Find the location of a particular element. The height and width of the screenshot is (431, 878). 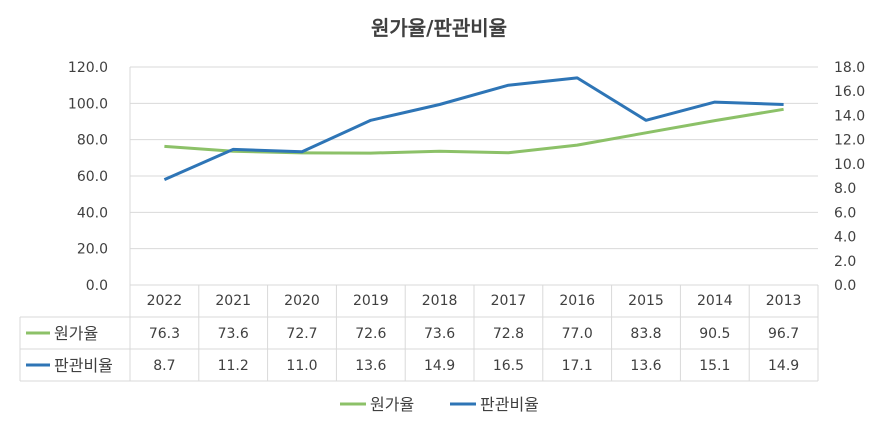

right-tick-label: 4.0 is located at coordinates (845, 238).